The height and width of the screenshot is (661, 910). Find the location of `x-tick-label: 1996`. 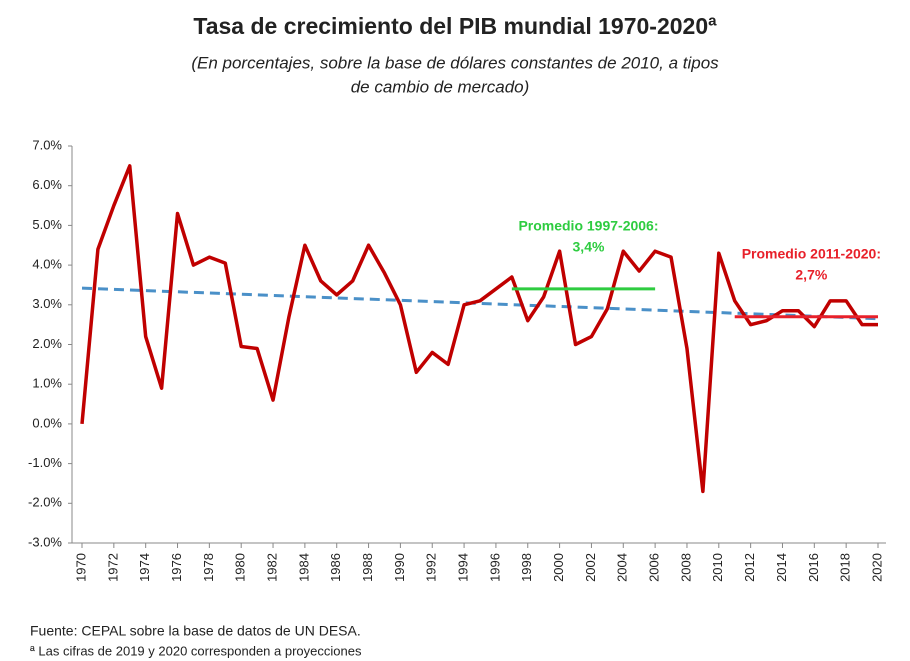

x-tick-label: 1996 is located at coordinates (494, 567).